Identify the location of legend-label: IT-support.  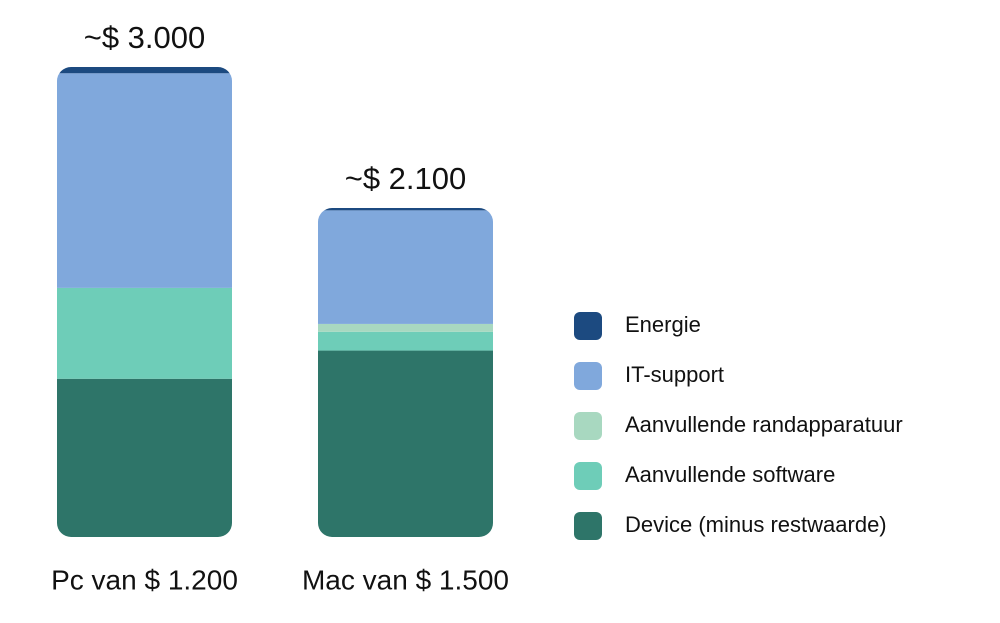
(674, 374).